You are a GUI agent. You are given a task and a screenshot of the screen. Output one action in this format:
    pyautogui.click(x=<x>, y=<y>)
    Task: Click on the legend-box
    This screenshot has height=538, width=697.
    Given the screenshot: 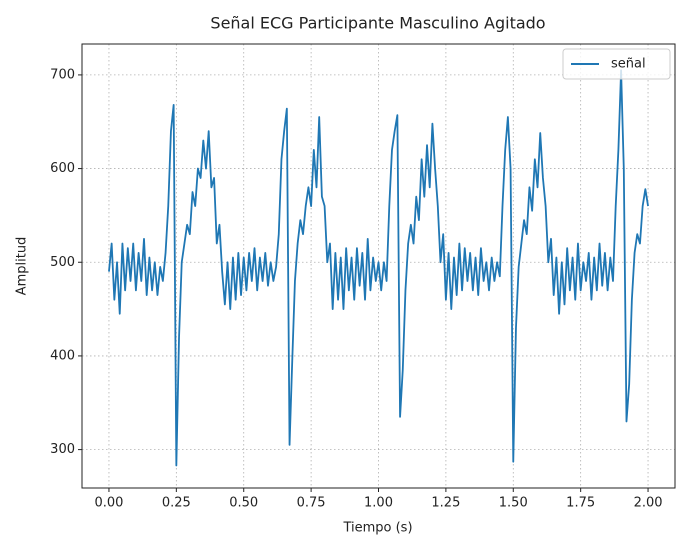 What is the action you would take?
    pyautogui.click(x=616, y=64)
    